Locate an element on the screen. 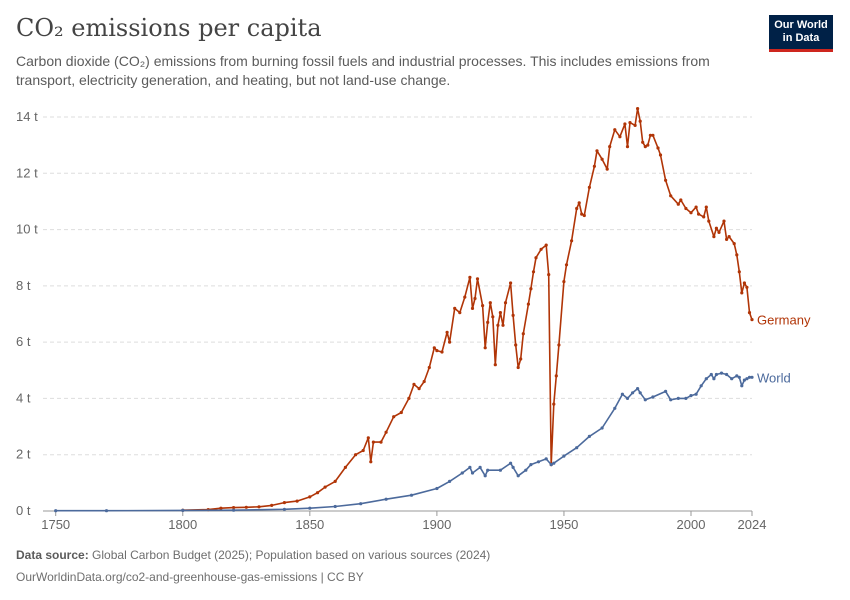 This screenshot has width=850, height=600. y-tick-label: 4 t is located at coordinates (23, 397).